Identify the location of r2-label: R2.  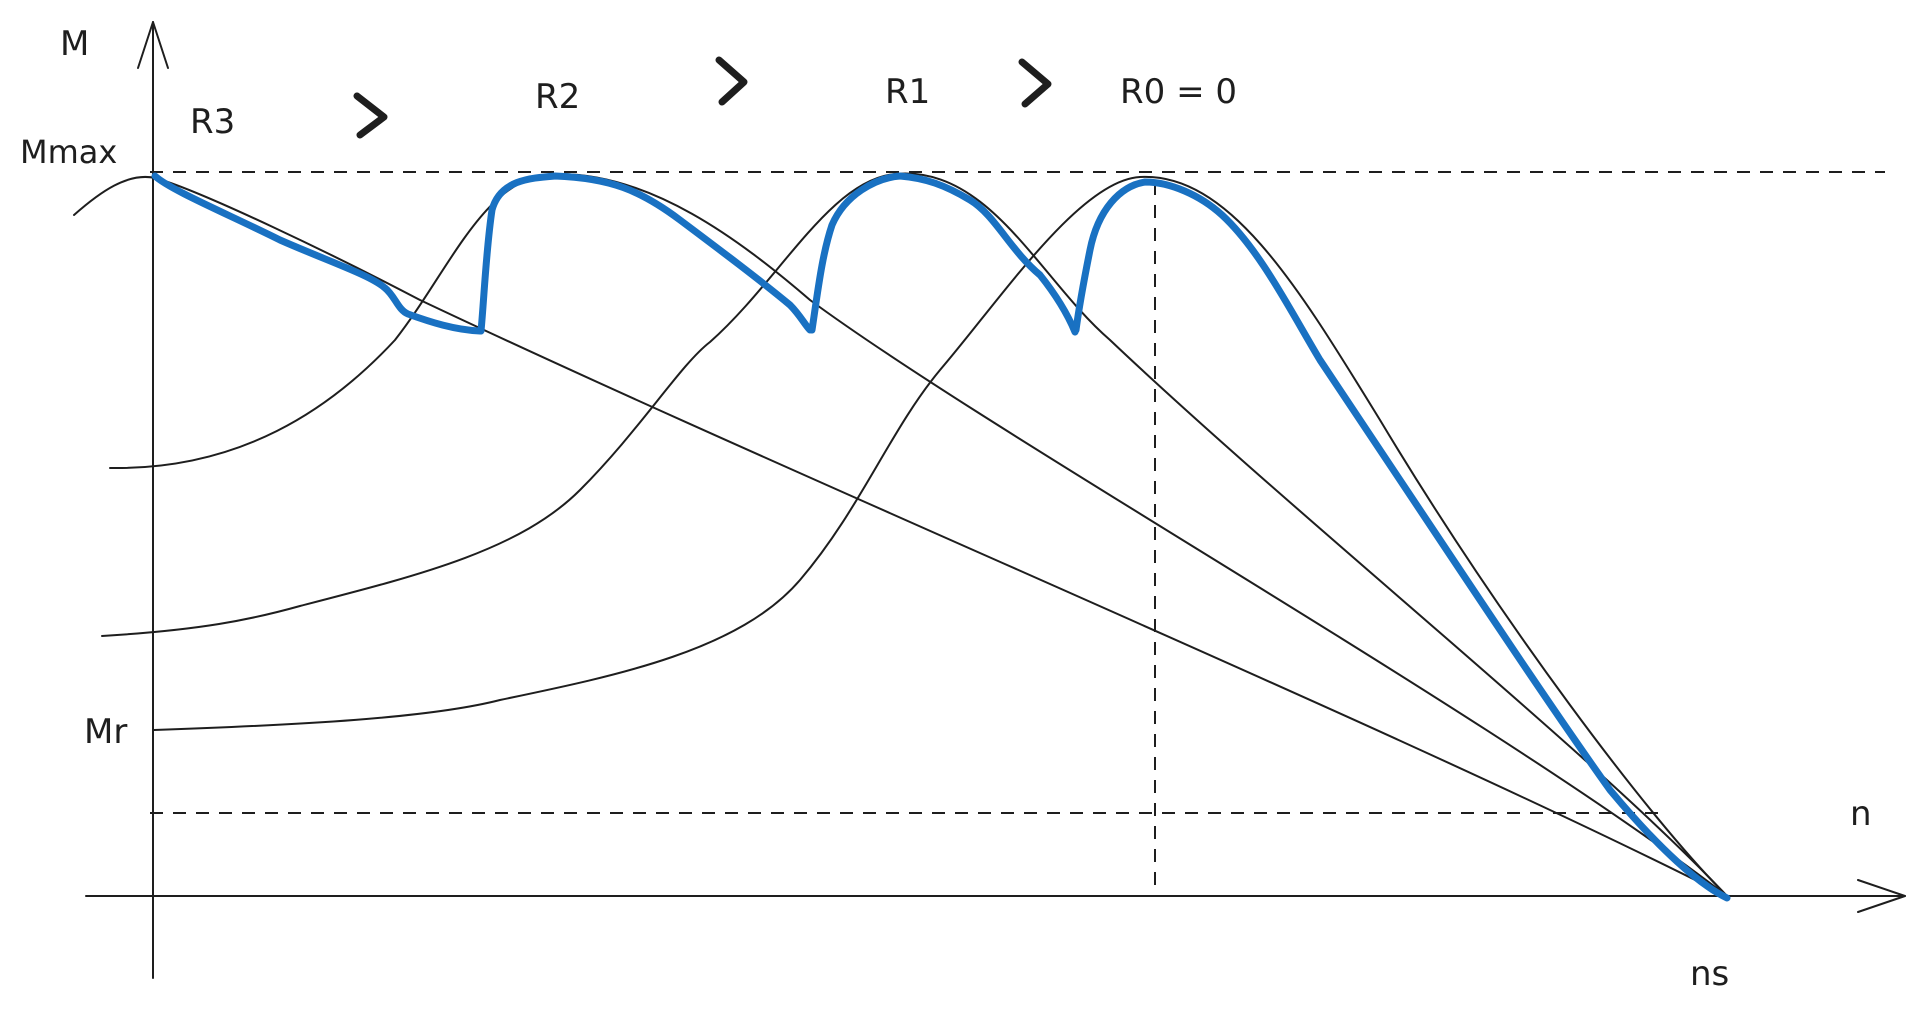
(557, 97).